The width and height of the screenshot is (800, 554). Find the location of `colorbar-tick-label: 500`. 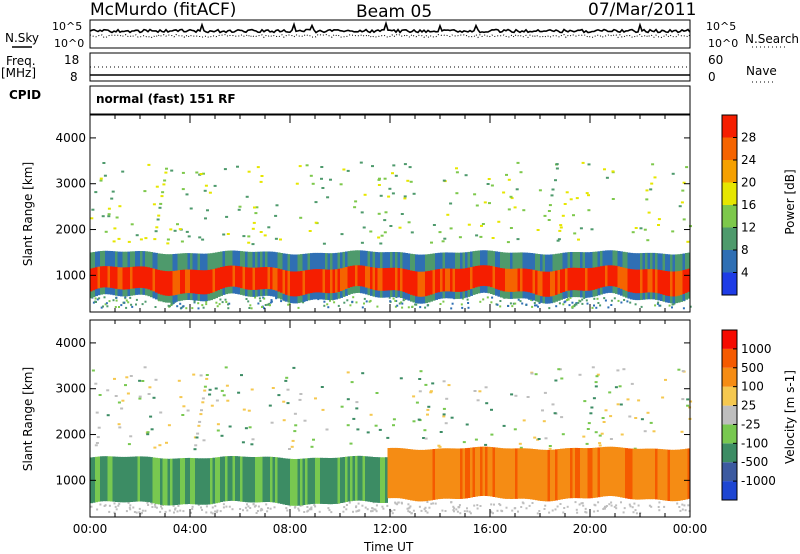

colorbar-tick-label: 500 is located at coordinates (752, 368).